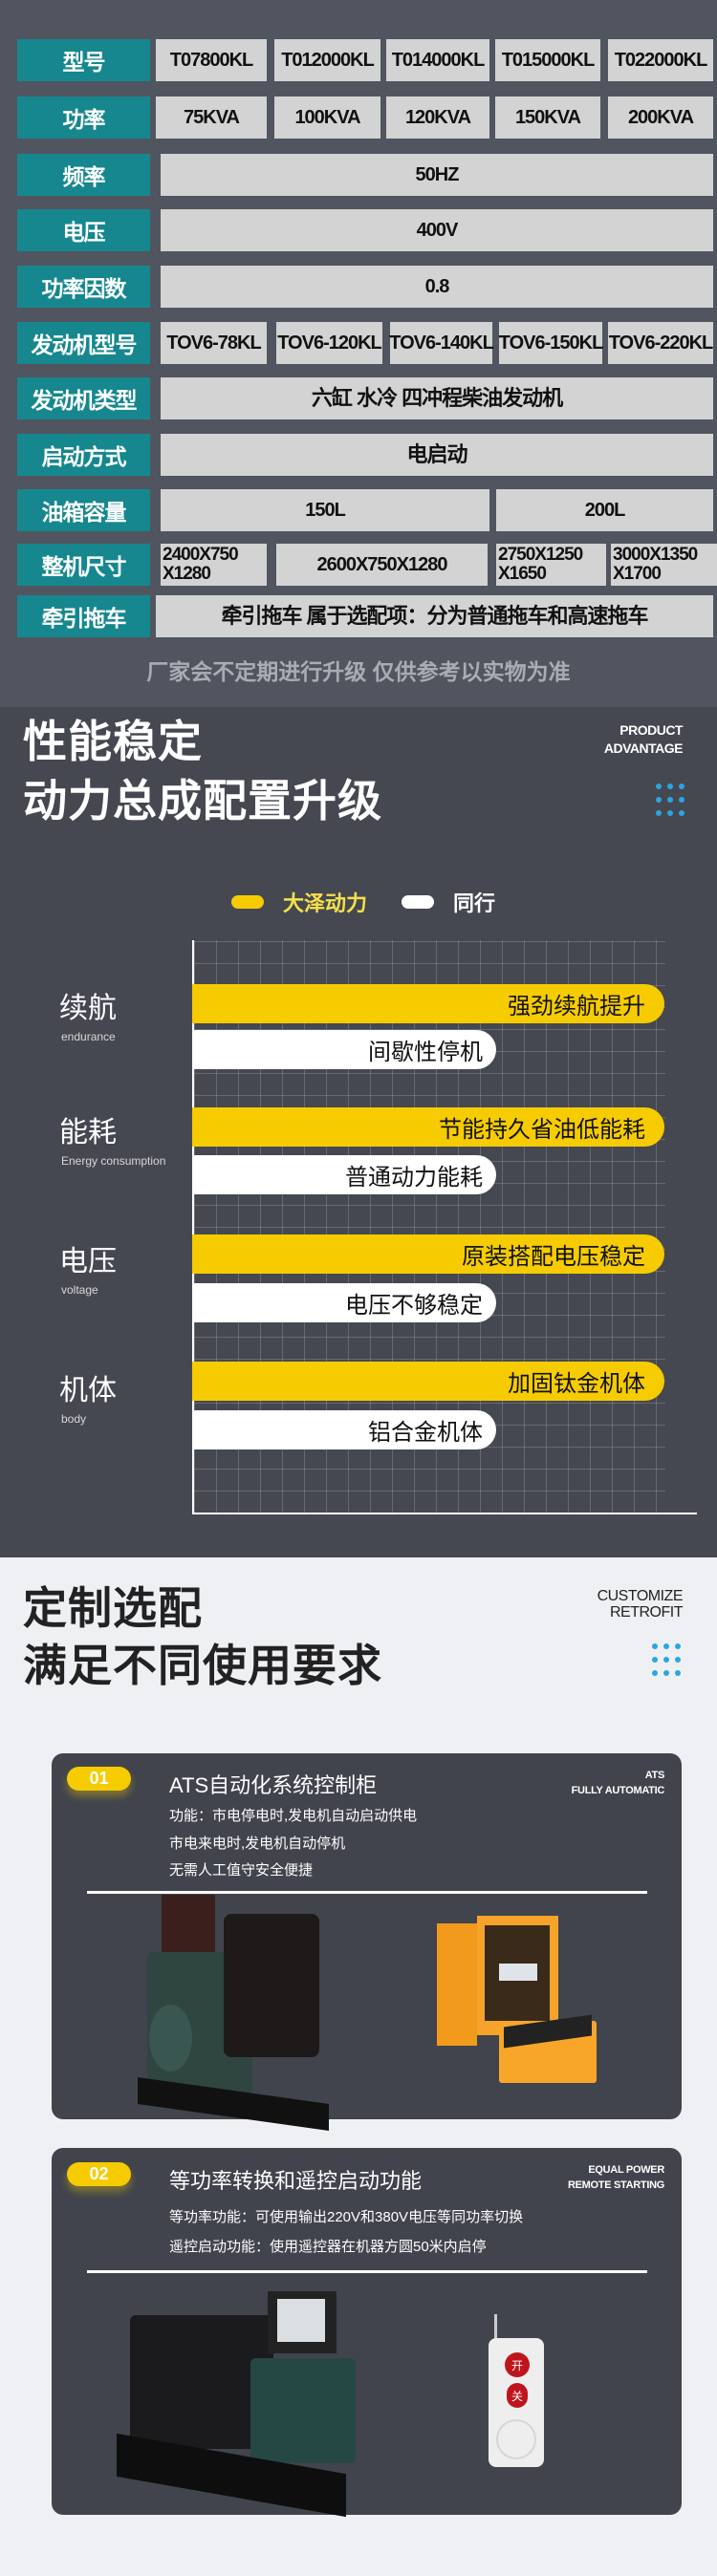  I want to click on spec-cell: T07800KL, so click(211, 60).